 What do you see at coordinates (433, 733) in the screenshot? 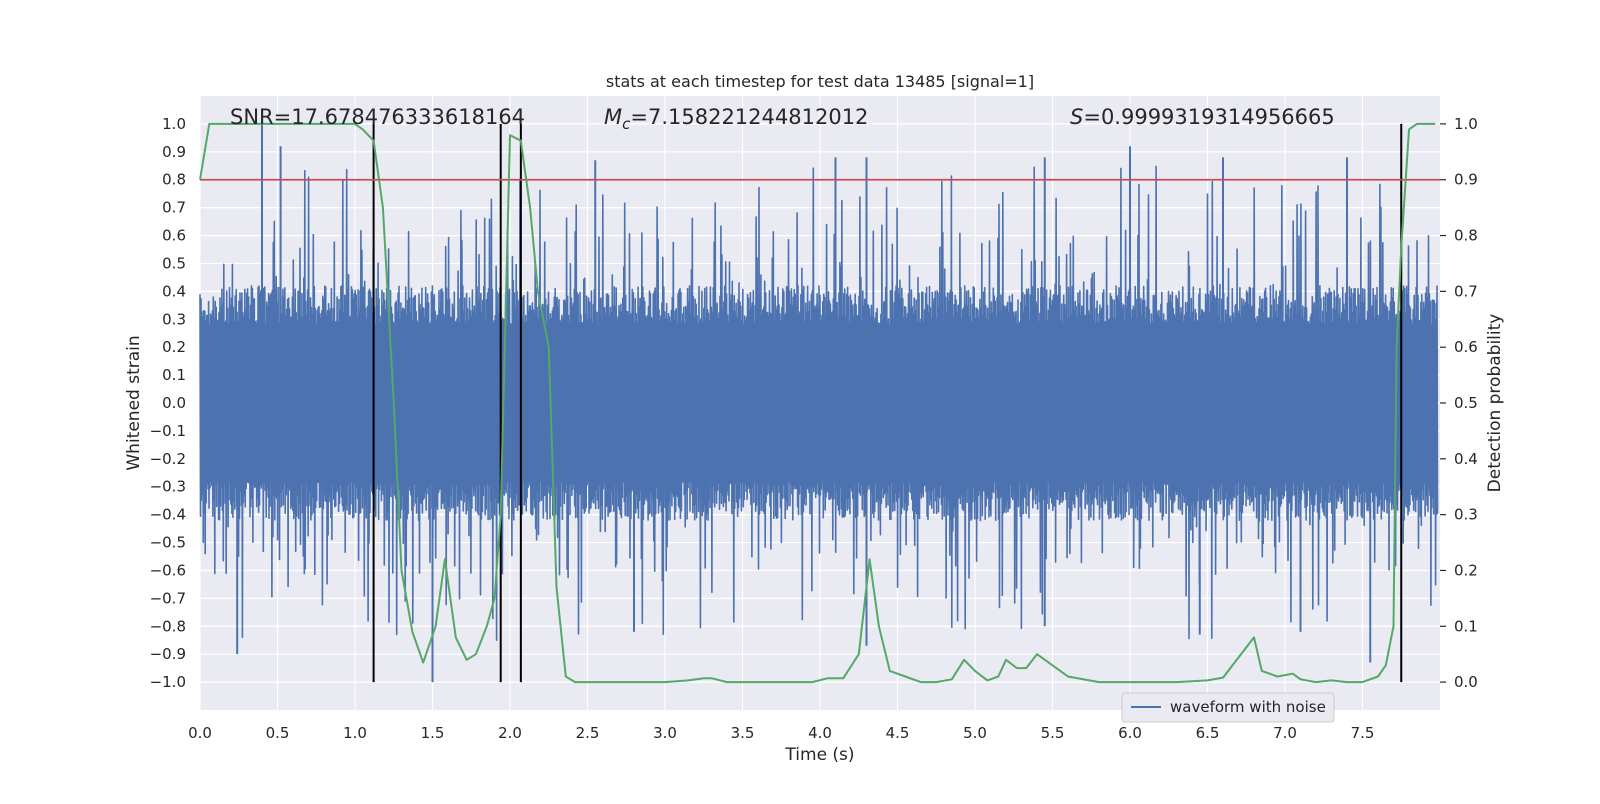
I see `x-tick-label-3: 1.5` at bounding box center [433, 733].